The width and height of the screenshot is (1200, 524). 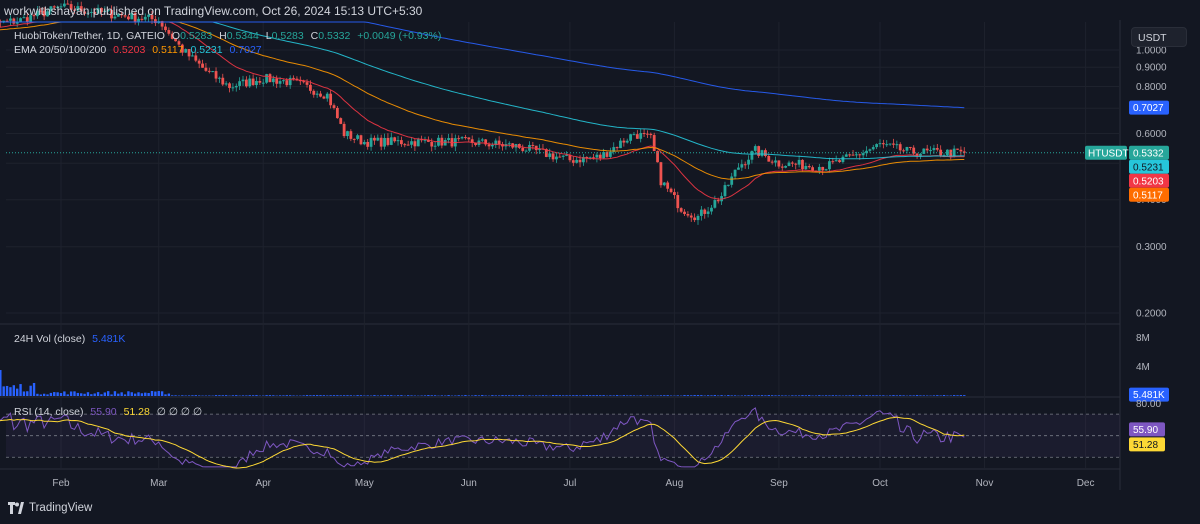 I want to click on rsi-value: 55.90, so click(x=103, y=412).